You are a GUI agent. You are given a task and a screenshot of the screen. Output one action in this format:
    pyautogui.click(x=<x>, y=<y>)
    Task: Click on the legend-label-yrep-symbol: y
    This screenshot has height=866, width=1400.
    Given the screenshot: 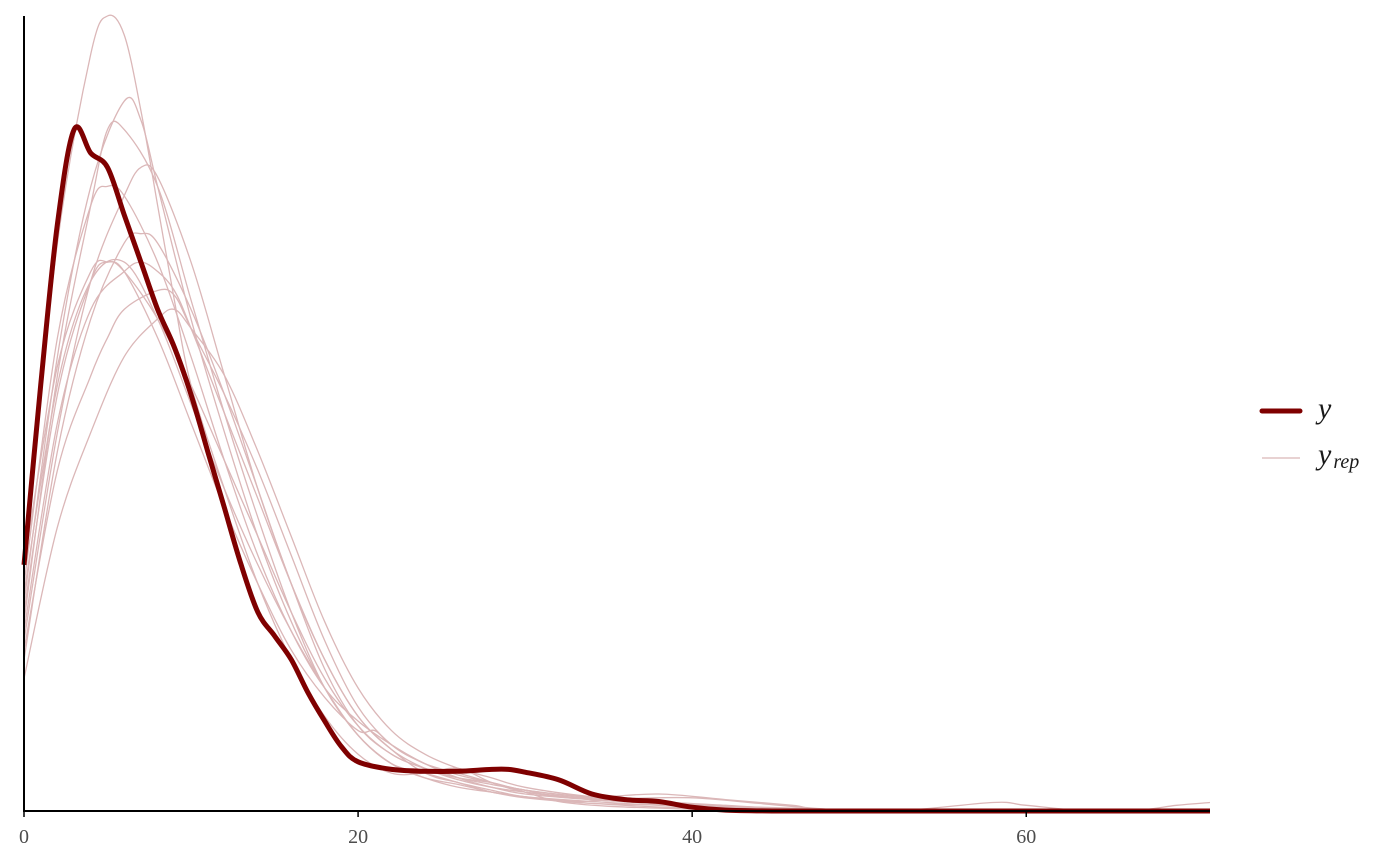 What is the action you would take?
    pyautogui.click(x=1323, y=454)
    